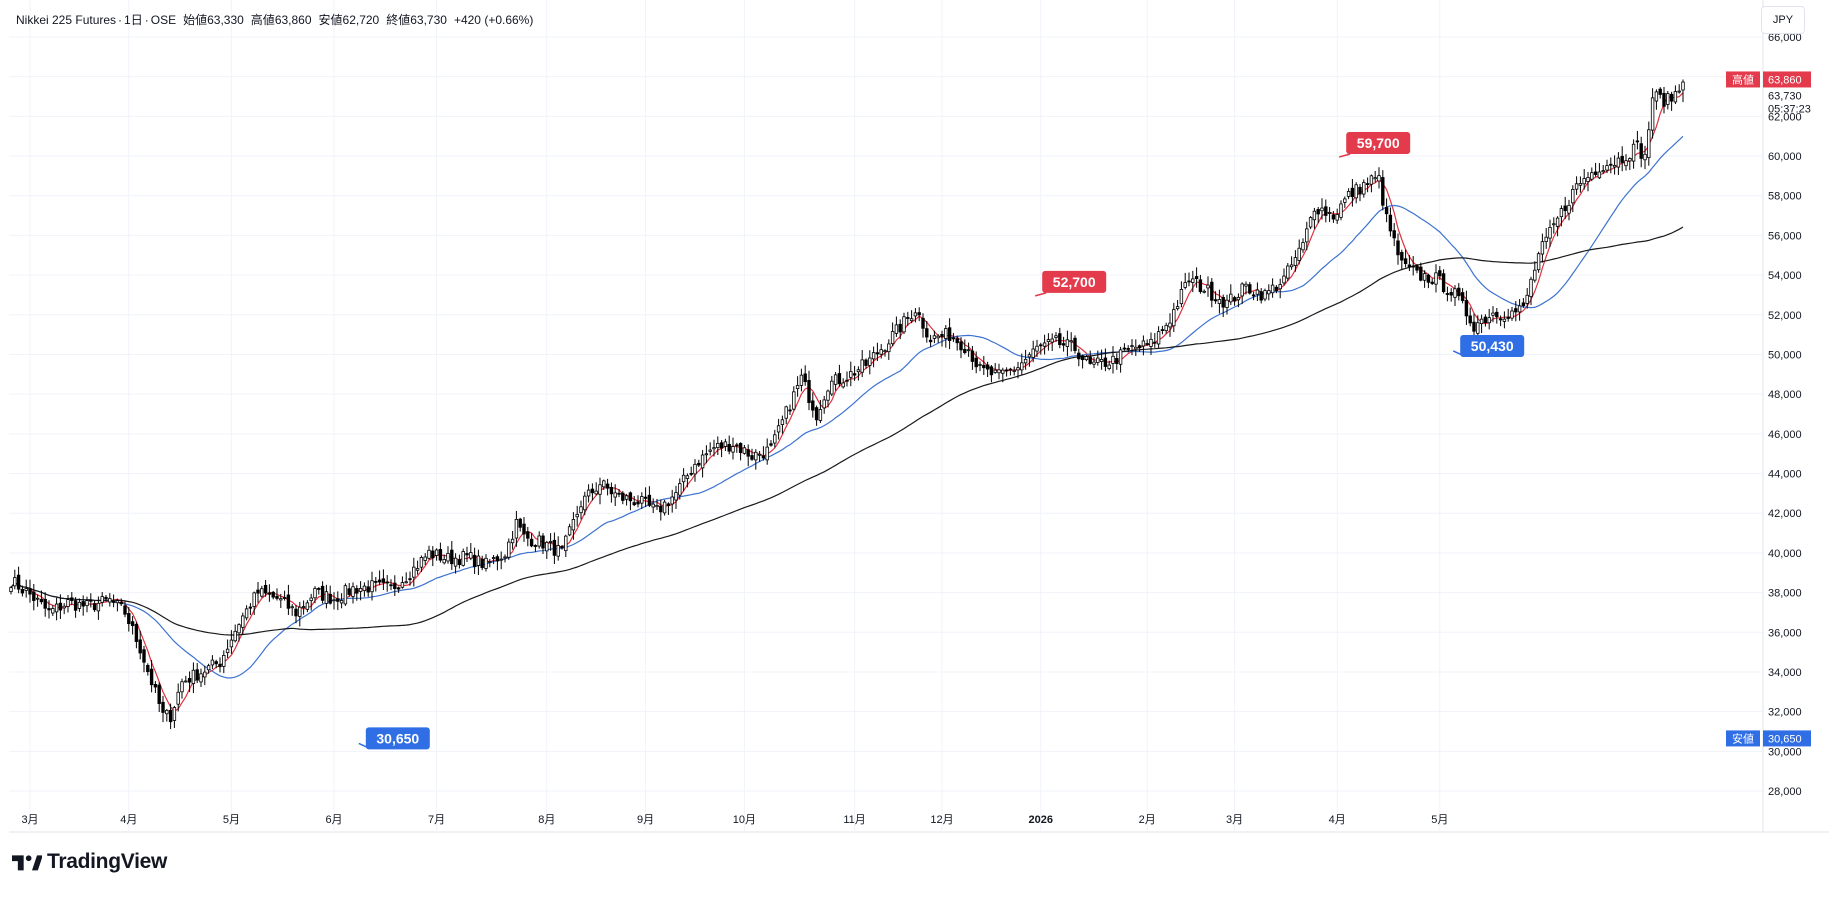 This screenshot has width=1829, height=897. Describe the element at coordinates (1785, 38) in the screenshot. I see `price-tick-label: 66,000` at that location.